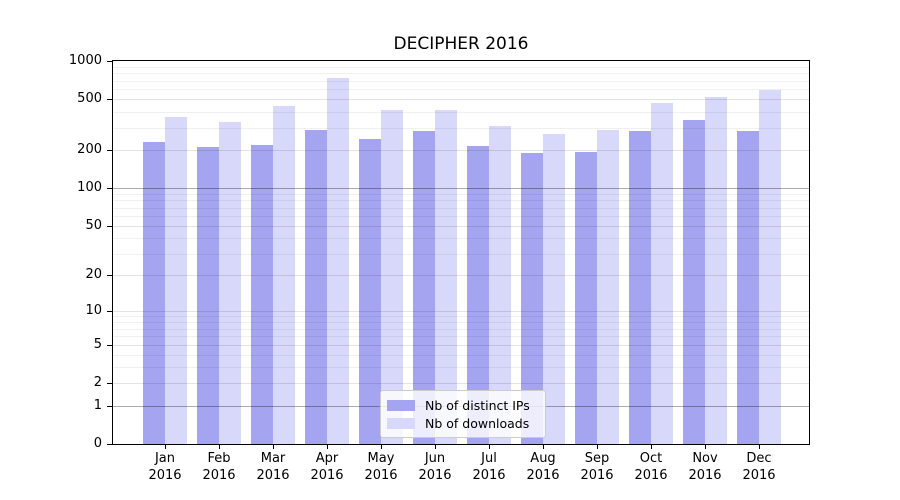  What do you see at coordinates (97, 344) in the screenshot?
I see `y-tick-label: 5` at bounding box center [97, 344].